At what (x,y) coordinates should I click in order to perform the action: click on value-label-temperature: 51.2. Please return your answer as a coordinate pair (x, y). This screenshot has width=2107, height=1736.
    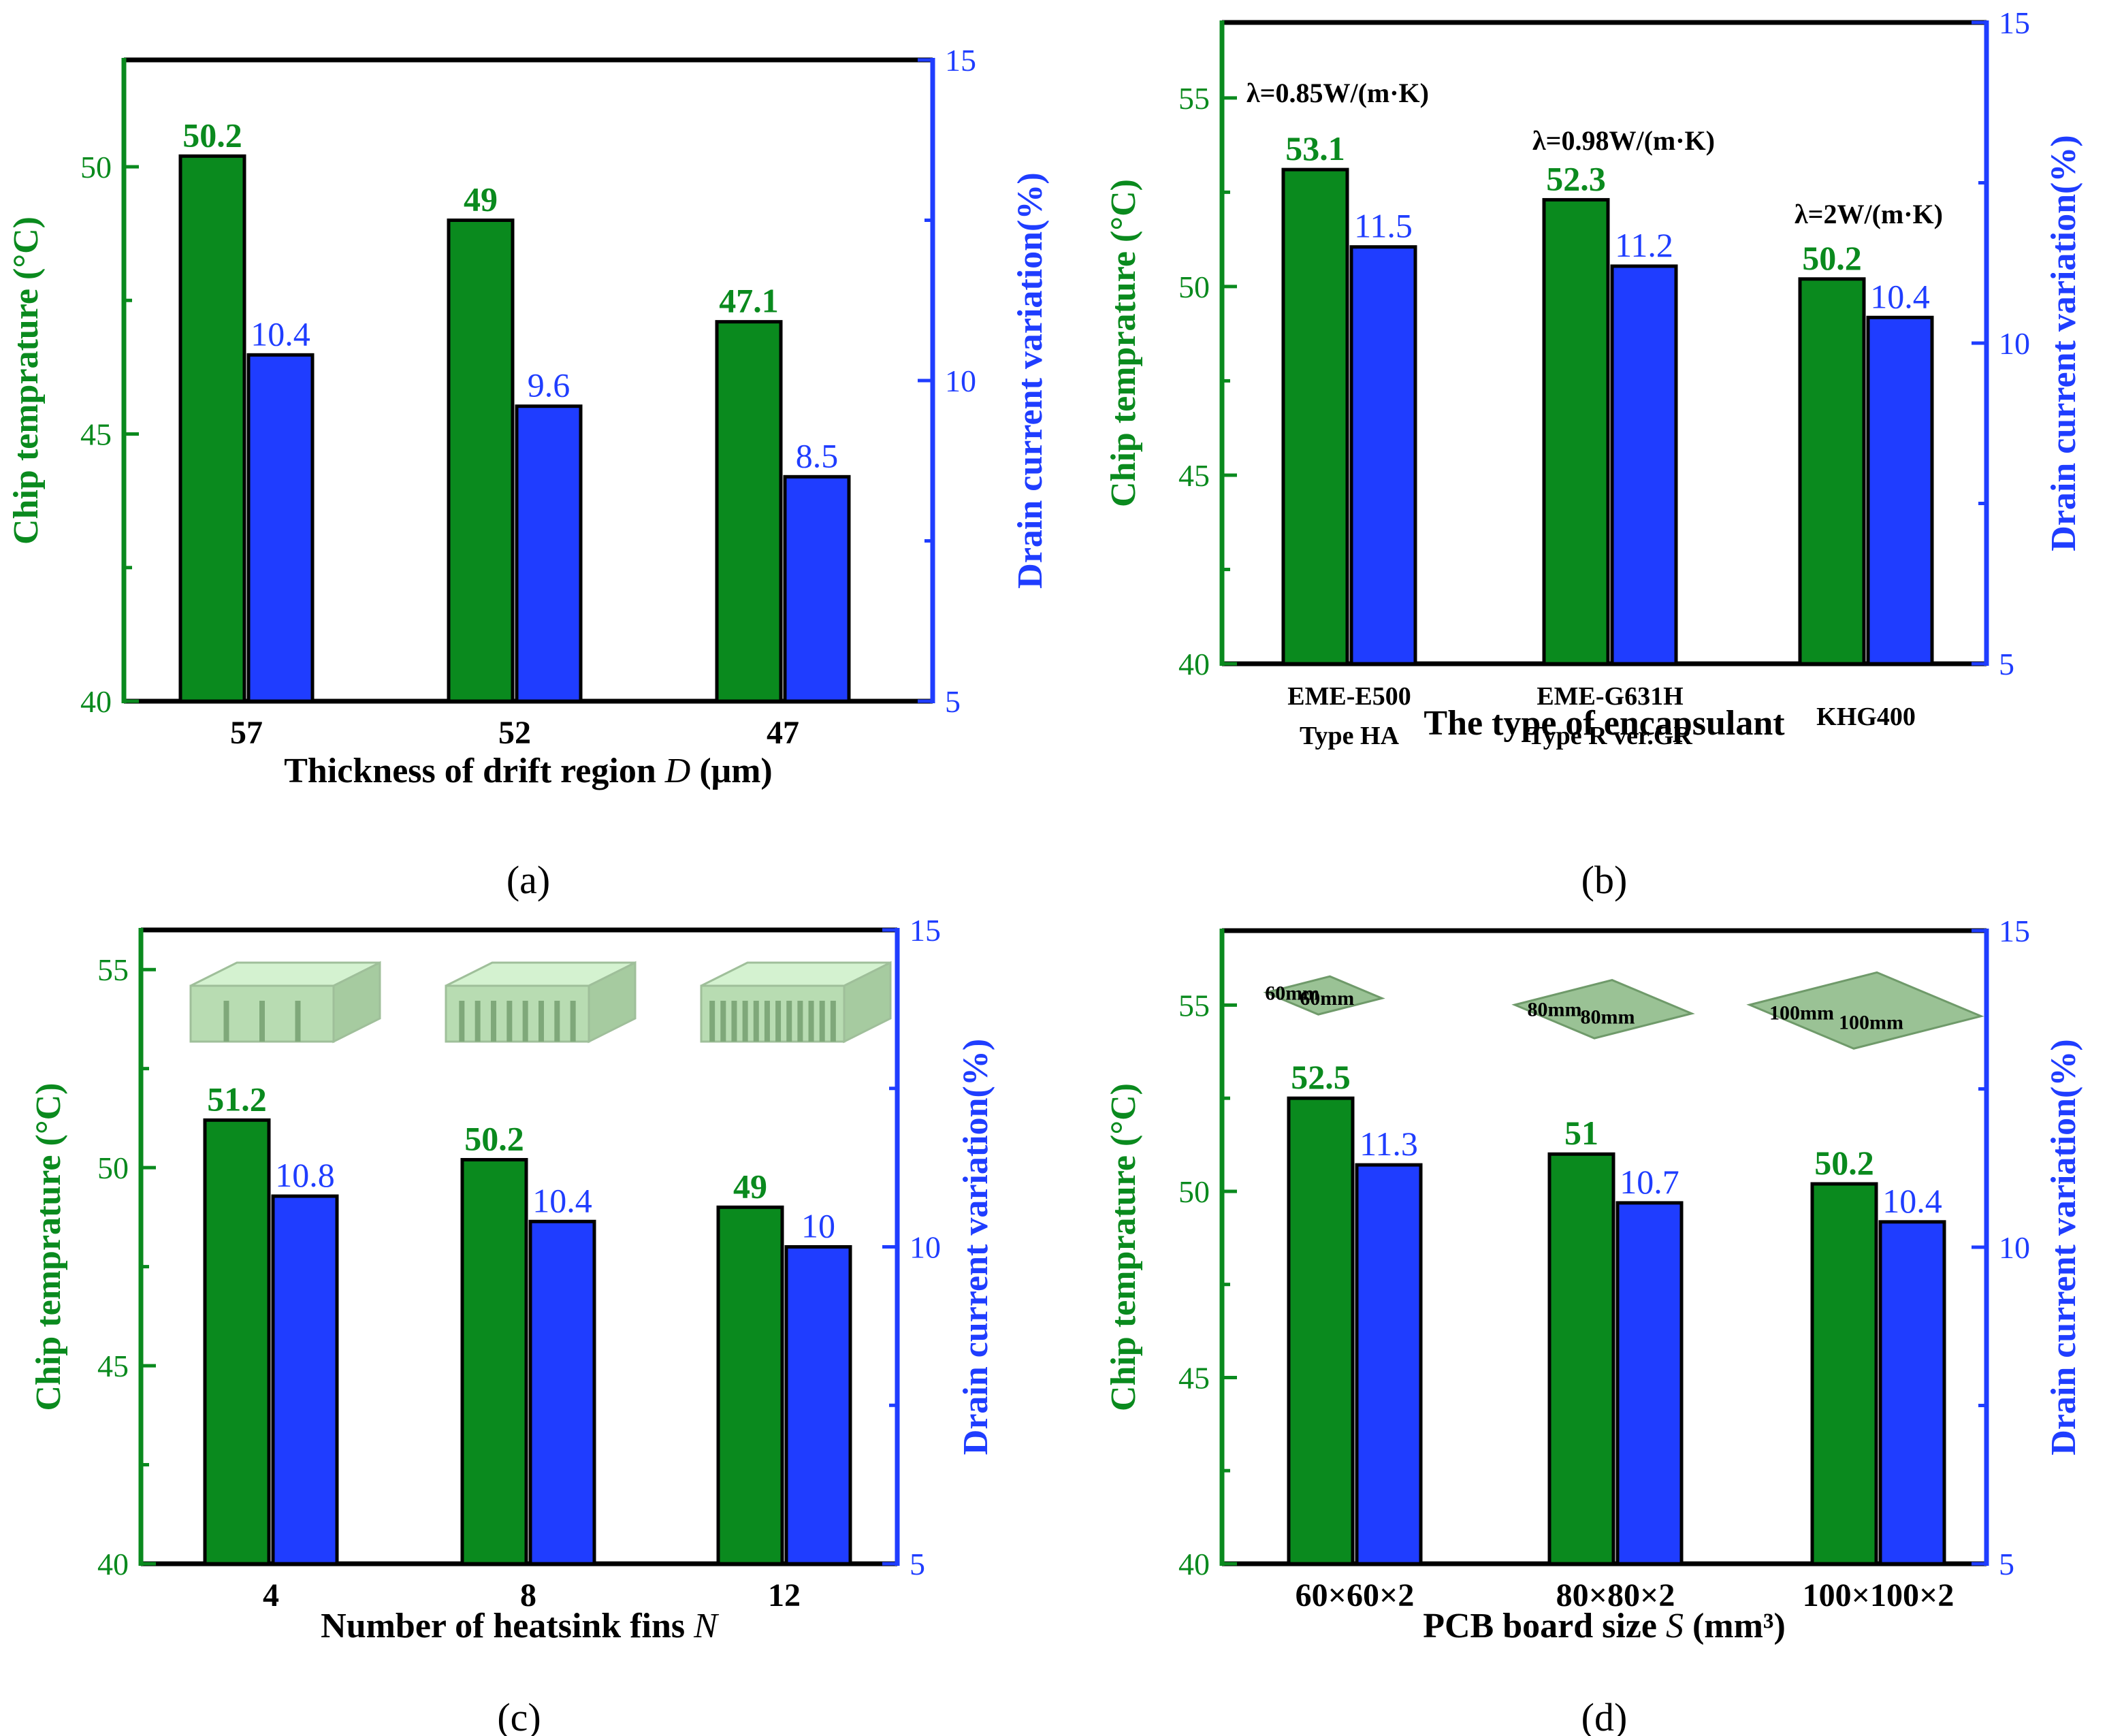
    Looking at the image, I should click on (237, 1099).